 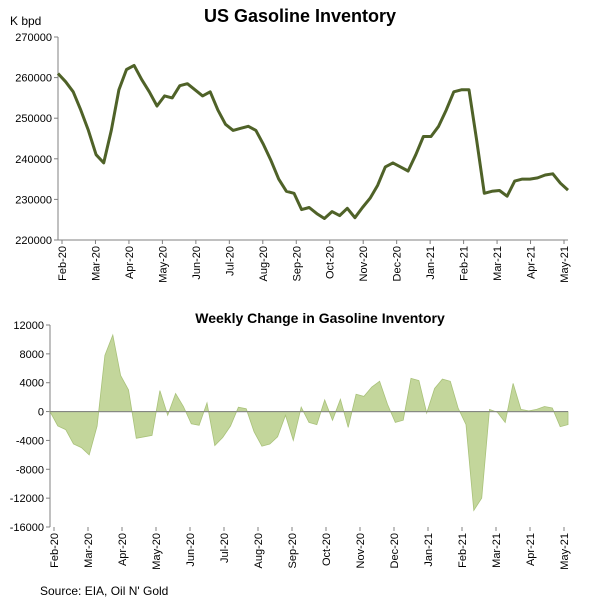 I want to click on y-tick-label: -4000, so click(x=30, y=441).